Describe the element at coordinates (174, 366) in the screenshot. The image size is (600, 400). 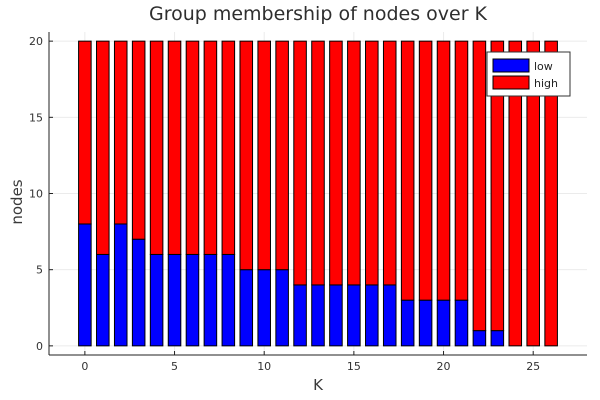
I see `x-tick-label: 5` at that location.